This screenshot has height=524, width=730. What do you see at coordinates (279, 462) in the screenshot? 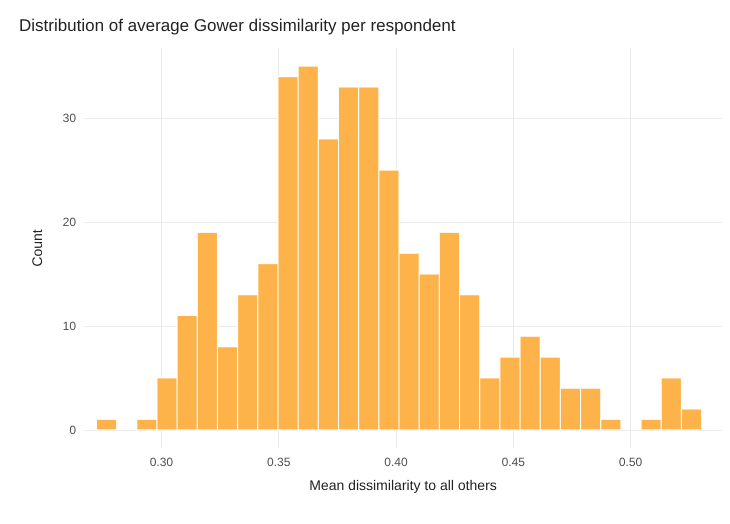
I see `x-tick-label: 0.35` at bounding box center [279, 462].